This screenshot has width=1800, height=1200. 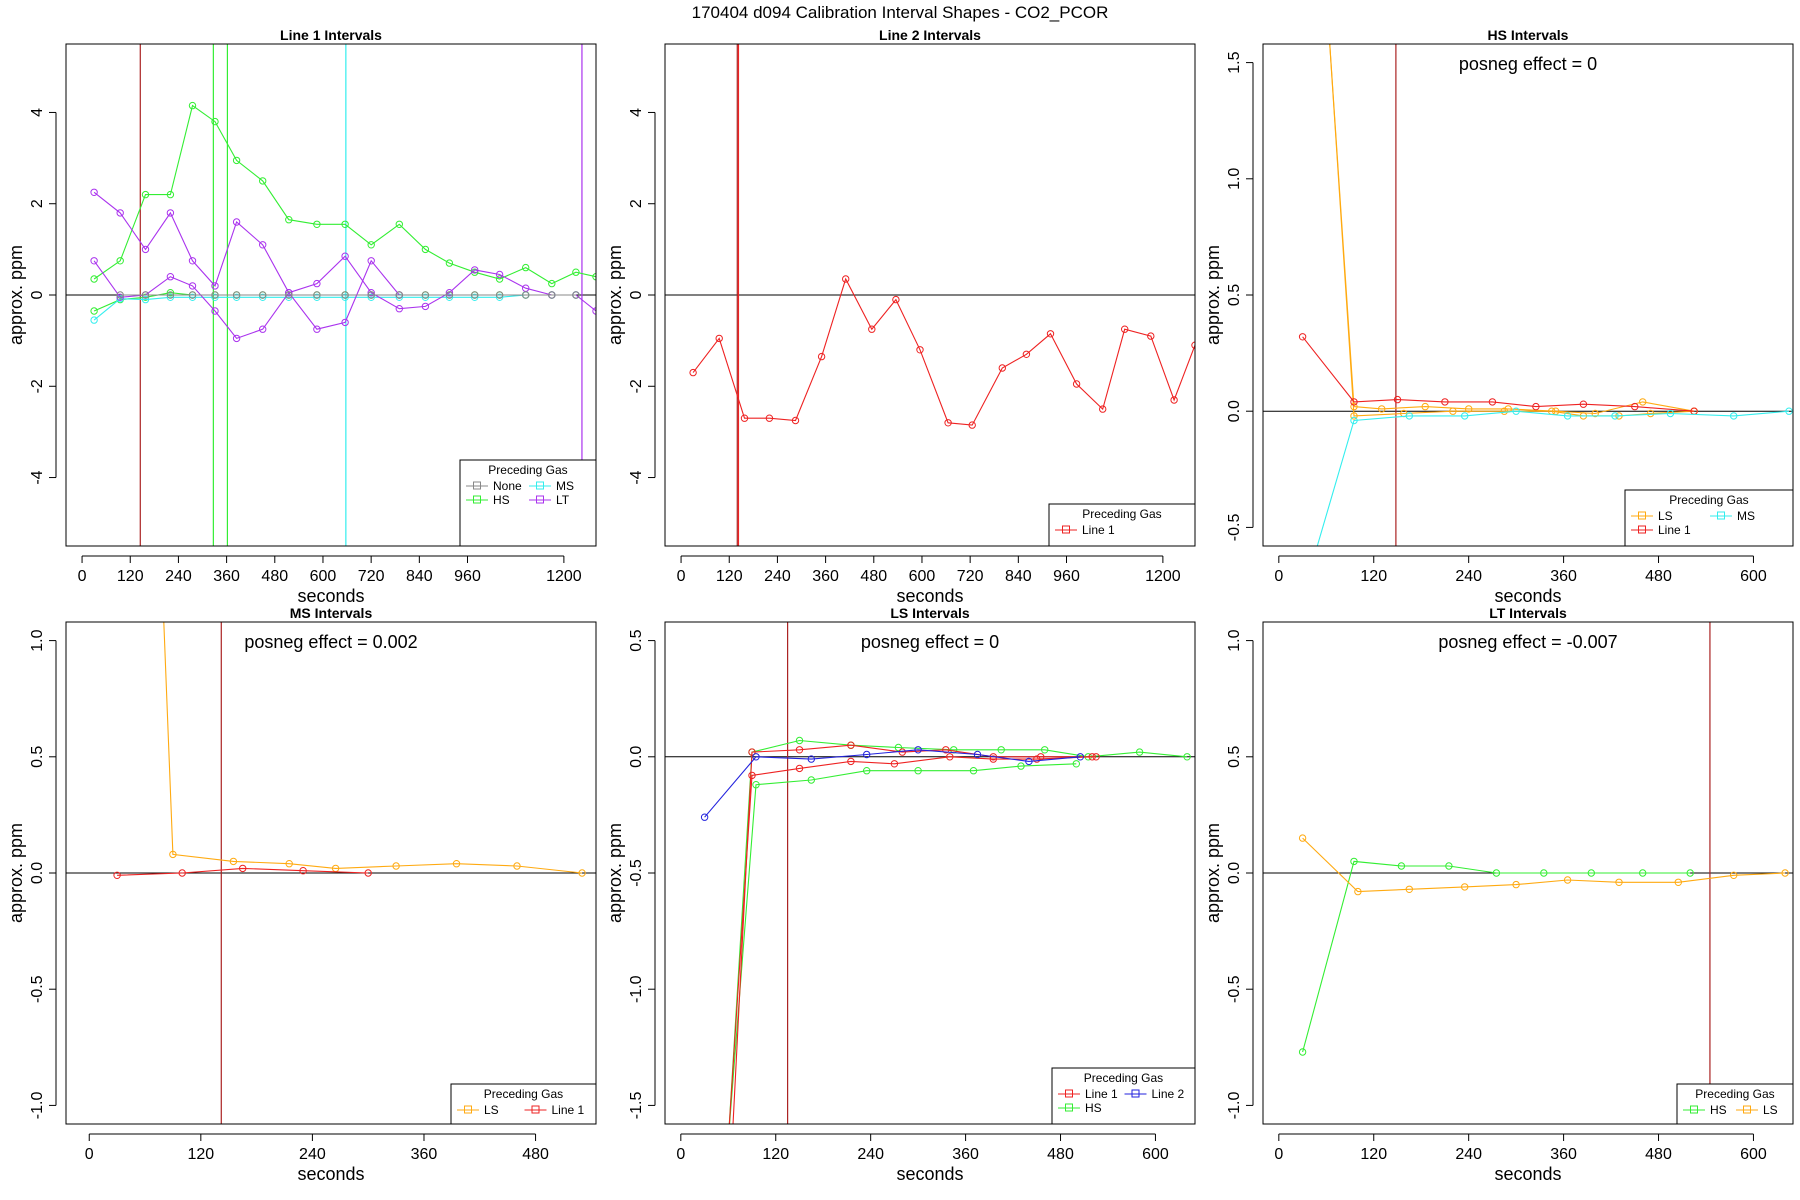 What do you see at coordinates (681, 576) in the screenshot?
I see `x-tick-label: 0` at bounding box center [681, 576].